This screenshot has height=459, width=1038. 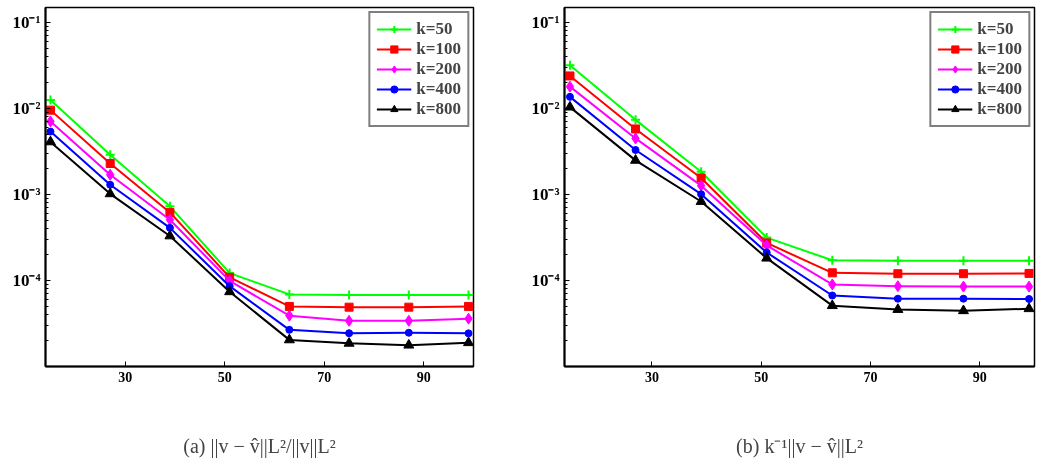 What do you see at coordinates (799, 446) in the screenshot?
I see `x-axis-title: (b) k⁻¹||v − v̂||L²` at bounding box center [799, 446].